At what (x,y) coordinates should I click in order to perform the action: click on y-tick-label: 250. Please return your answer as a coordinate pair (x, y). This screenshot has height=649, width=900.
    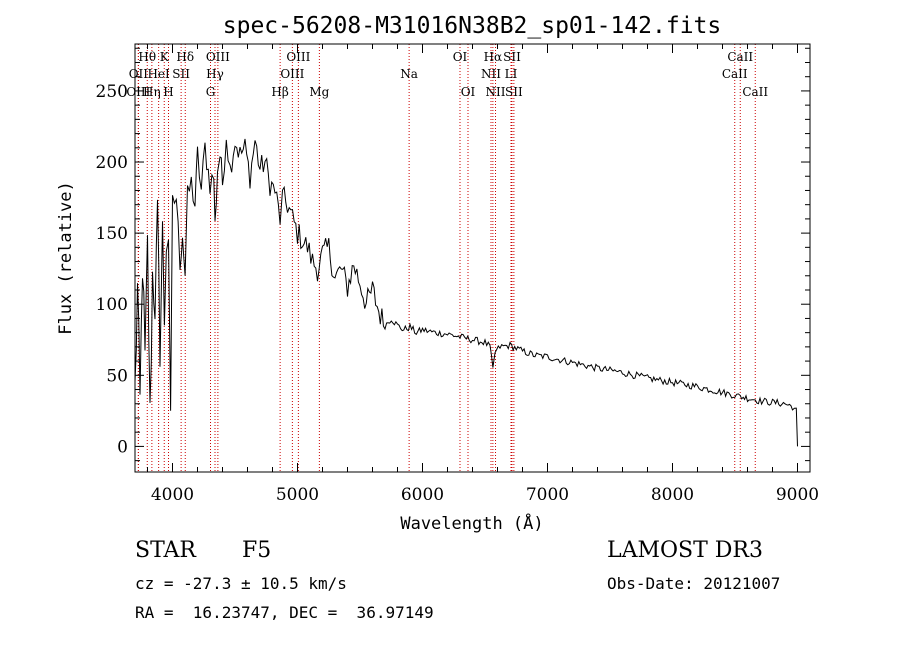
    Looking at the image, I should click on (112, 92).